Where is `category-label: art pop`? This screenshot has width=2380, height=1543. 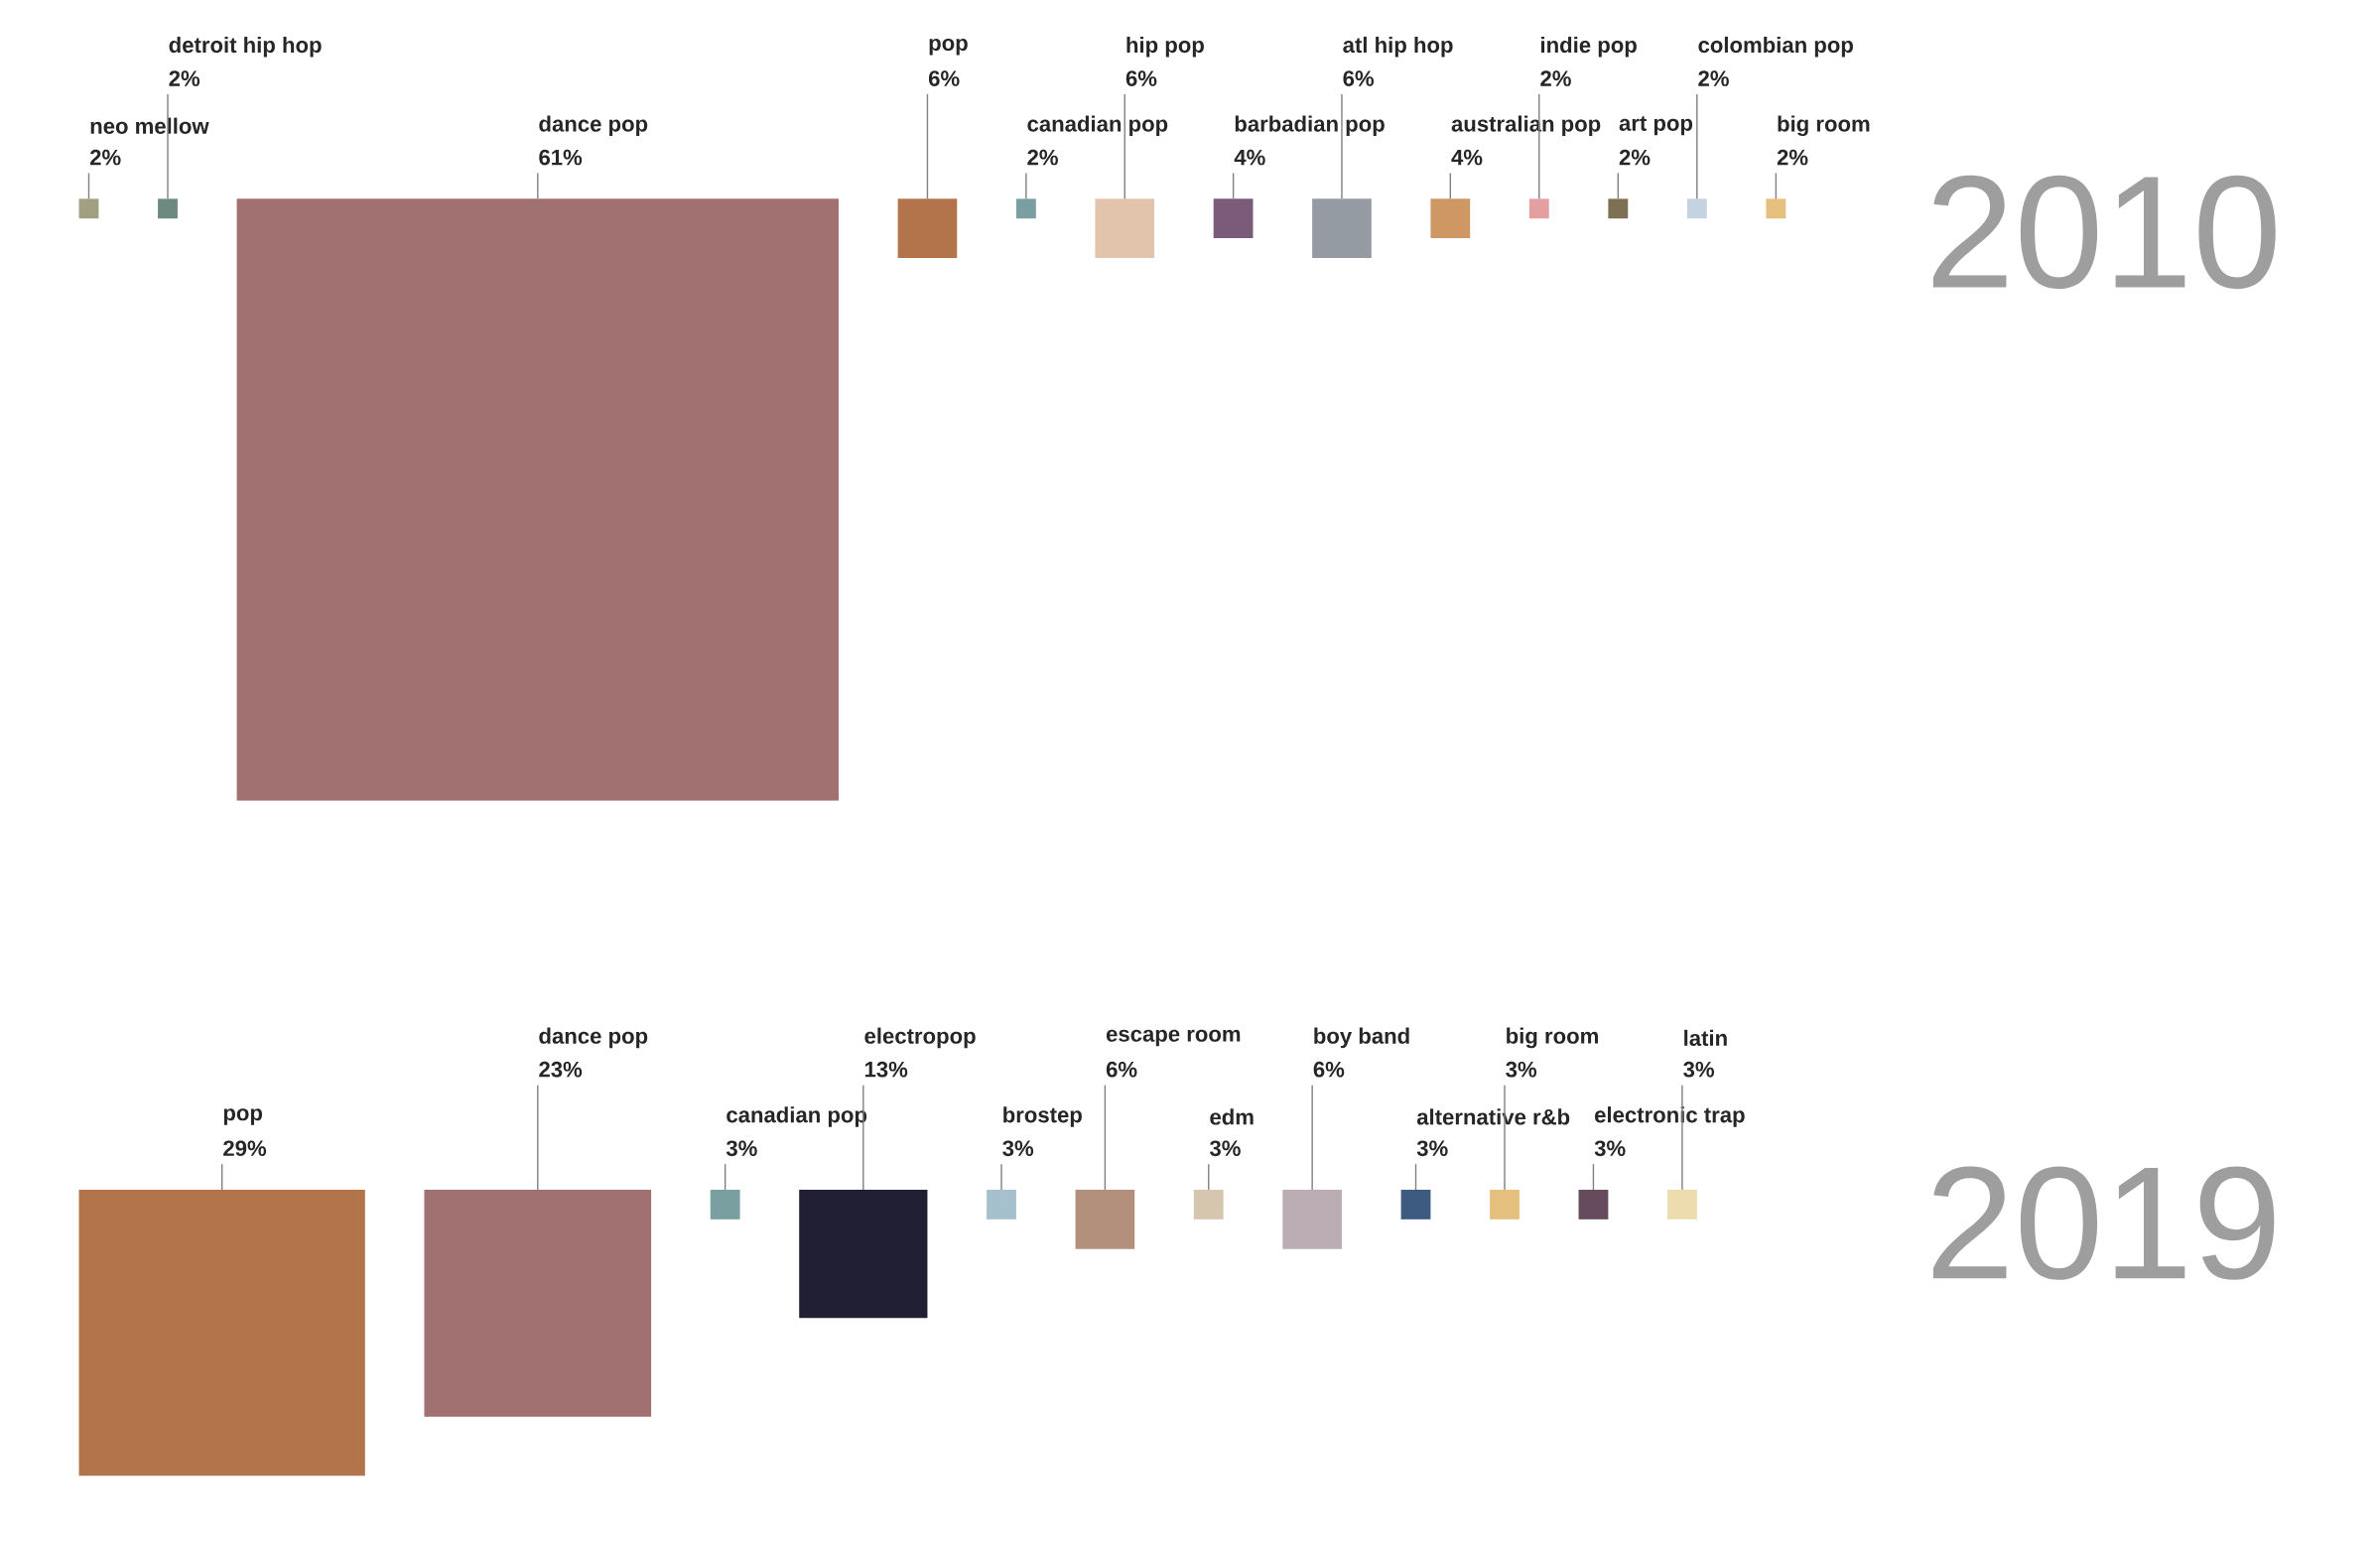 category-label: art pop is located at coordinates (1656, 126).